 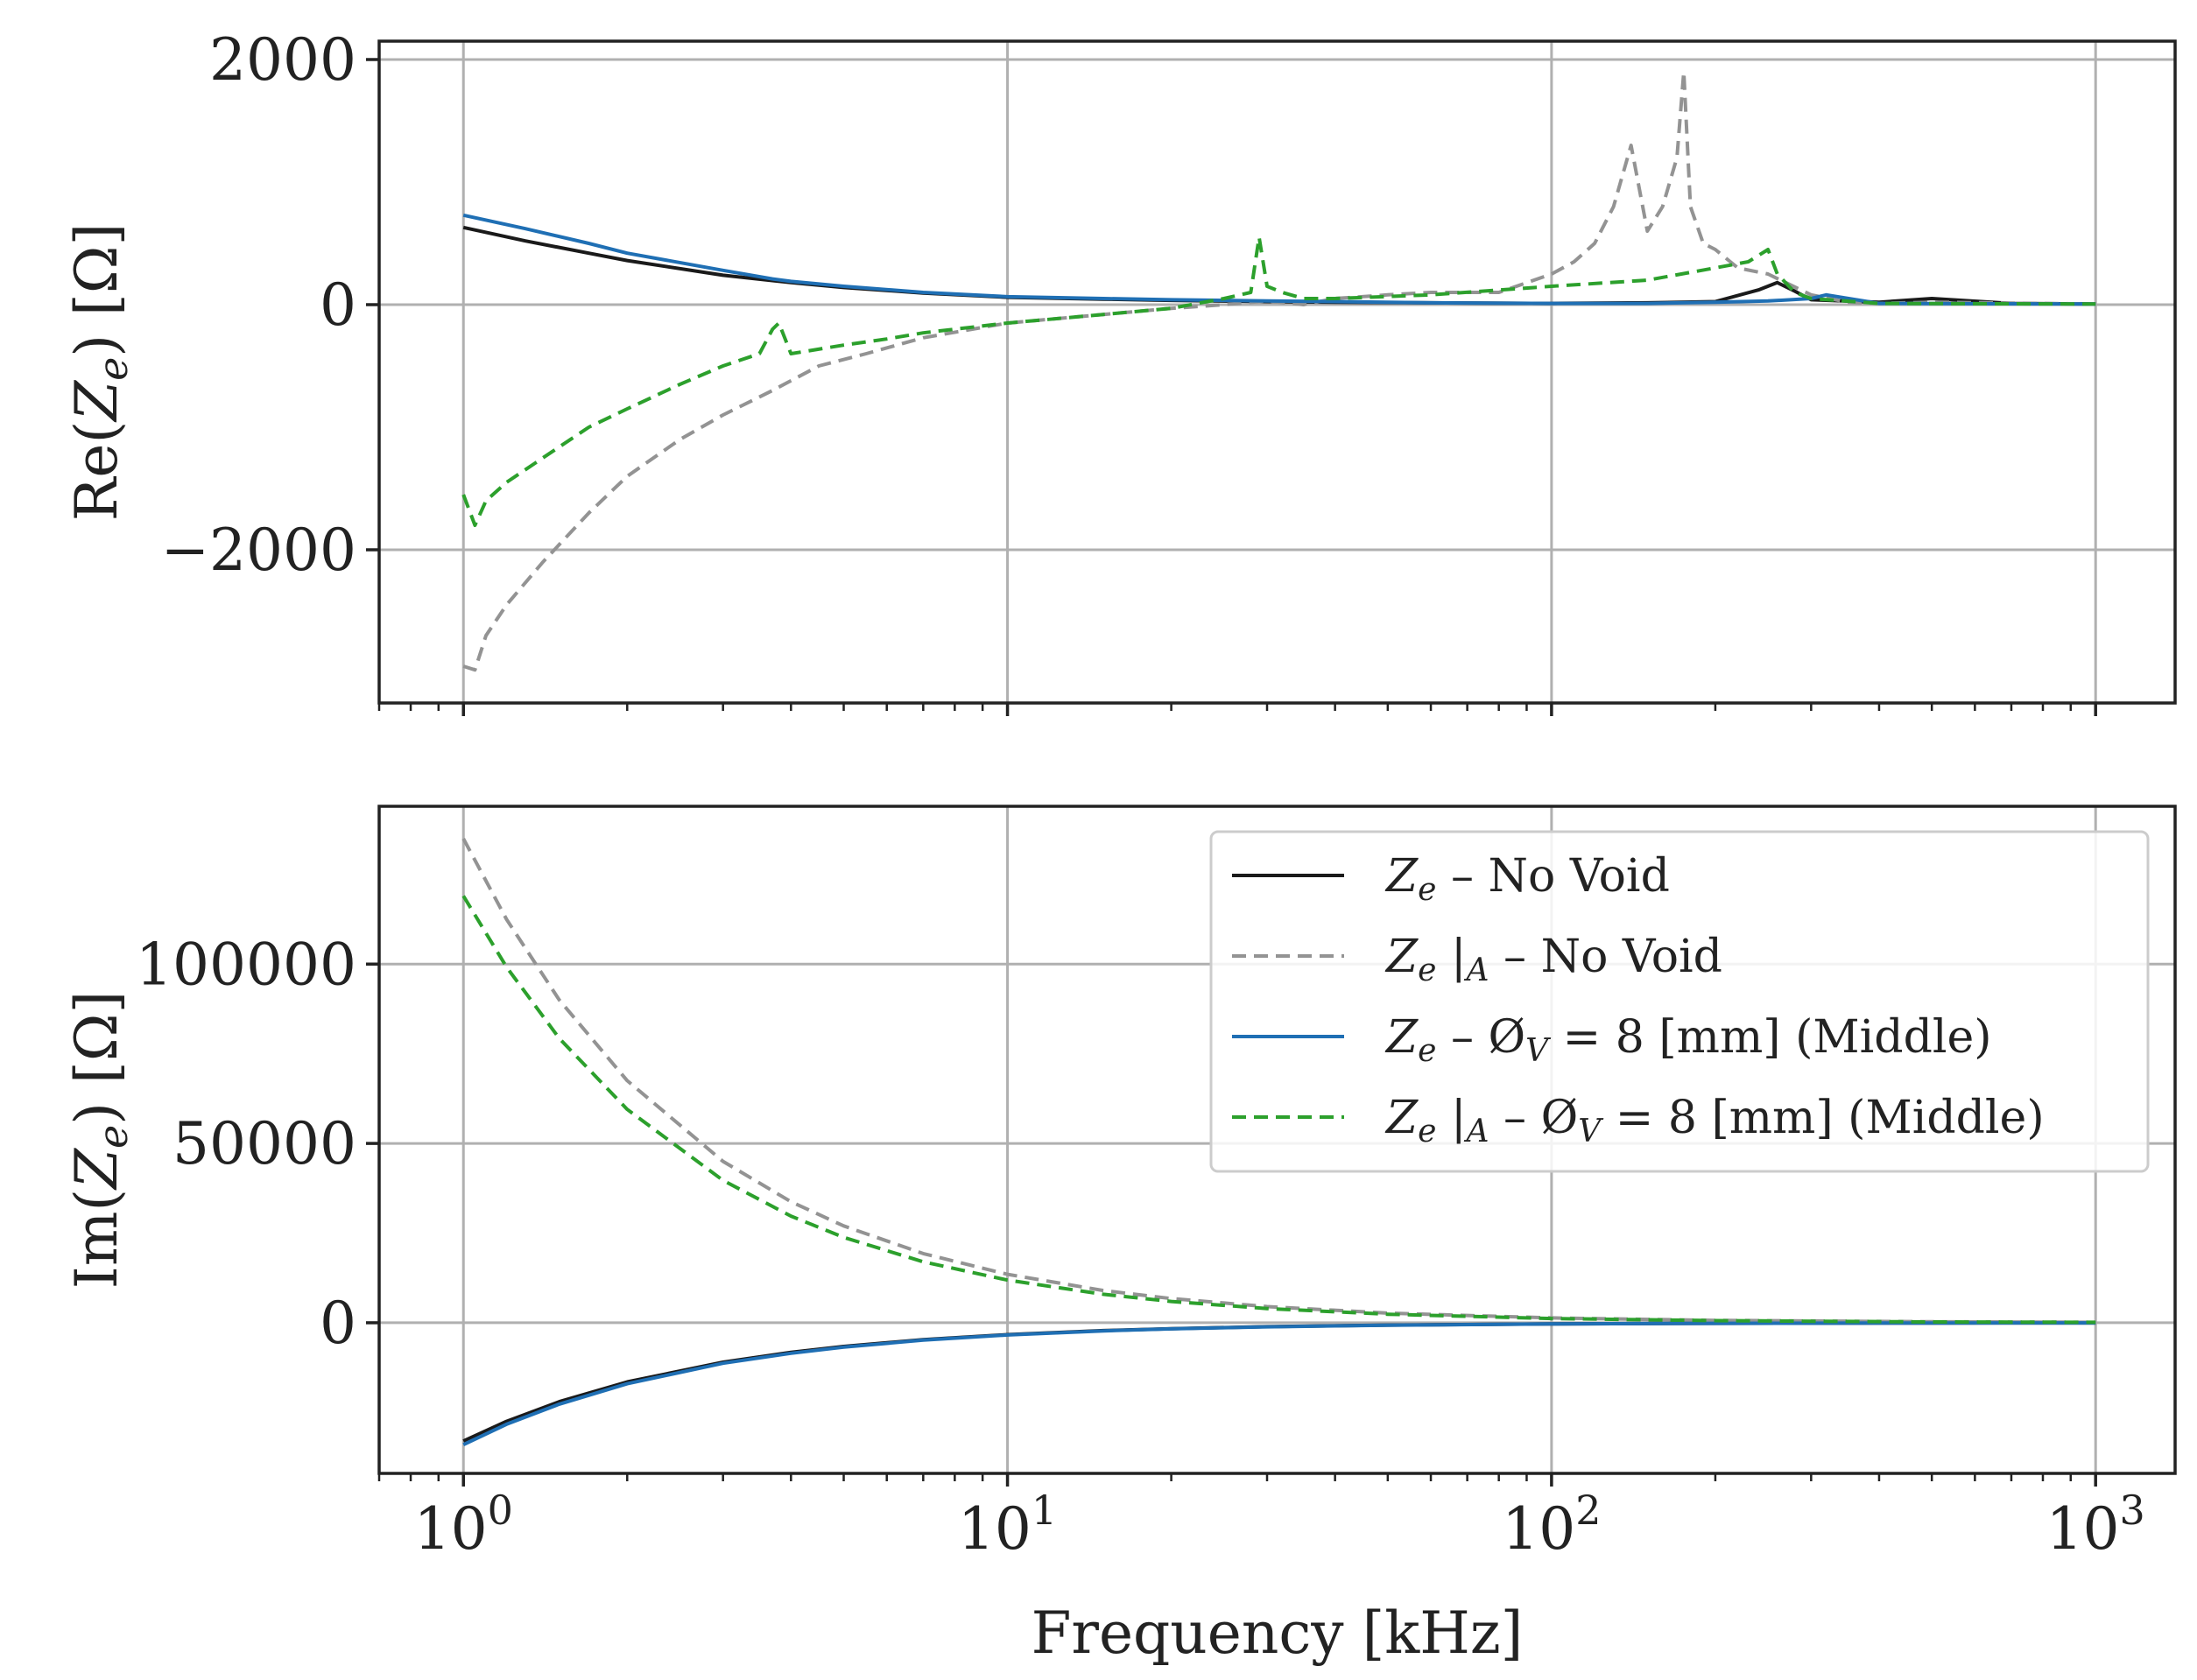 What do you see at coordinates (1279, 381) in the screenshot?
I see `series-line-Ze_A_void_8mm` at bounding box center [1279, 381].